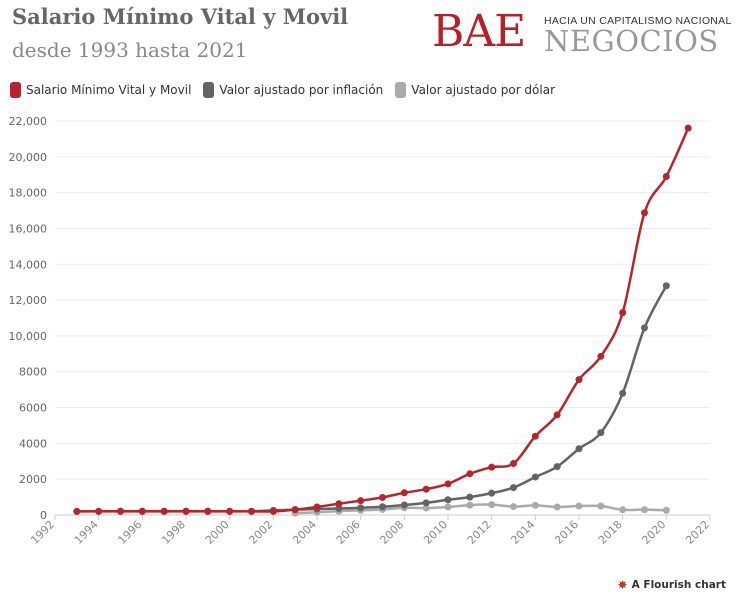 The height and width of the screenshot is (596, 752). What do you see at coordinates (33, 443) in the screenshot?
I see `y-tick-label: 4000` at bounding box center [33, 443].